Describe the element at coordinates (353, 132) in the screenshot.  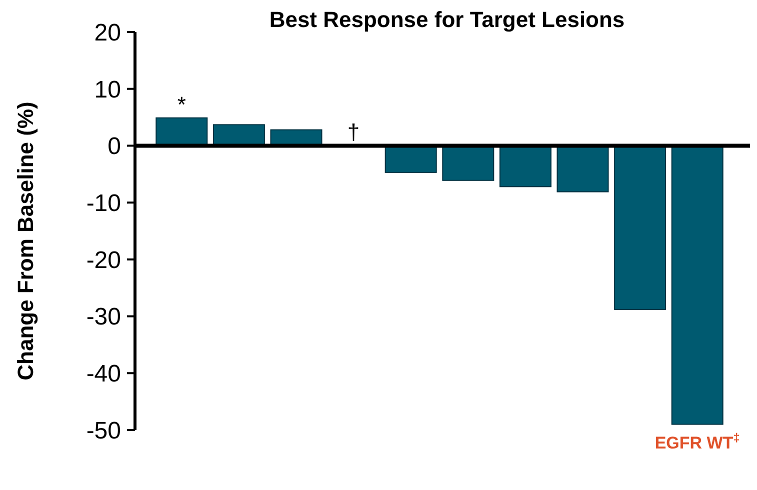
I see `data-label: †` at that location.